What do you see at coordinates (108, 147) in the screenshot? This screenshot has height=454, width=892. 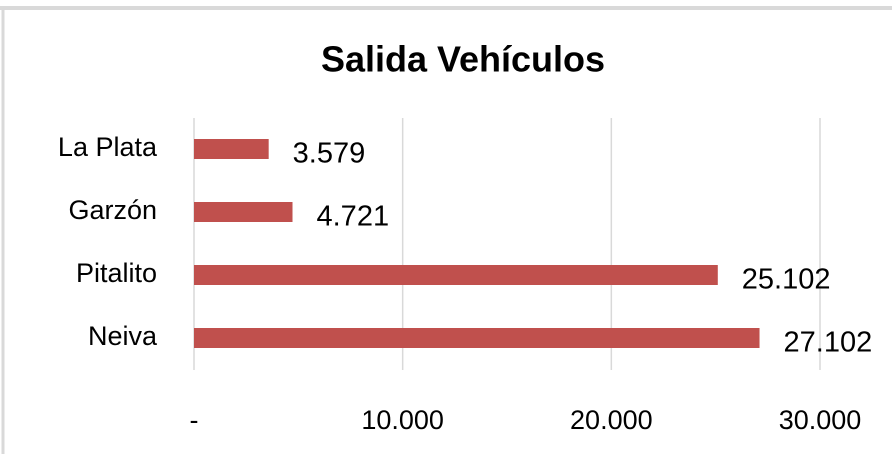 I see `y-tick-label: La Plata` at bounding box center [108, 147].